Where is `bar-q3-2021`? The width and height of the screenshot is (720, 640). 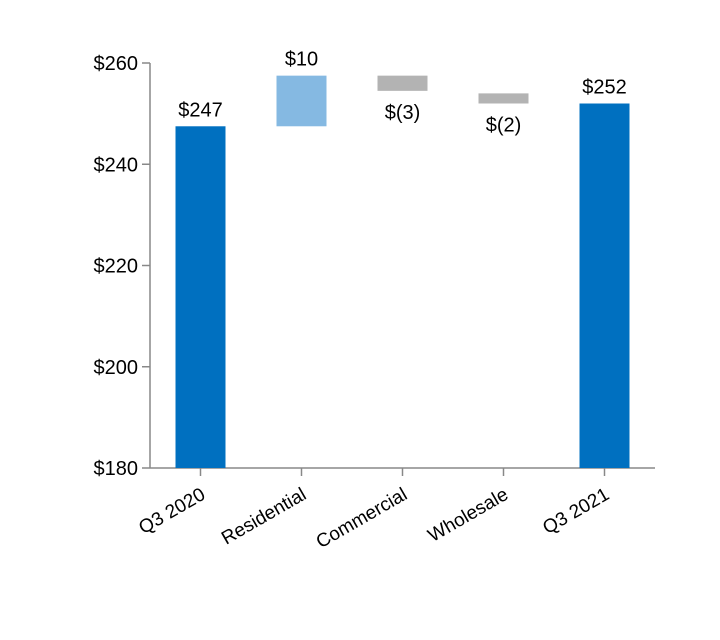
bar-q3-2021 is located at coordinates (604, 285).